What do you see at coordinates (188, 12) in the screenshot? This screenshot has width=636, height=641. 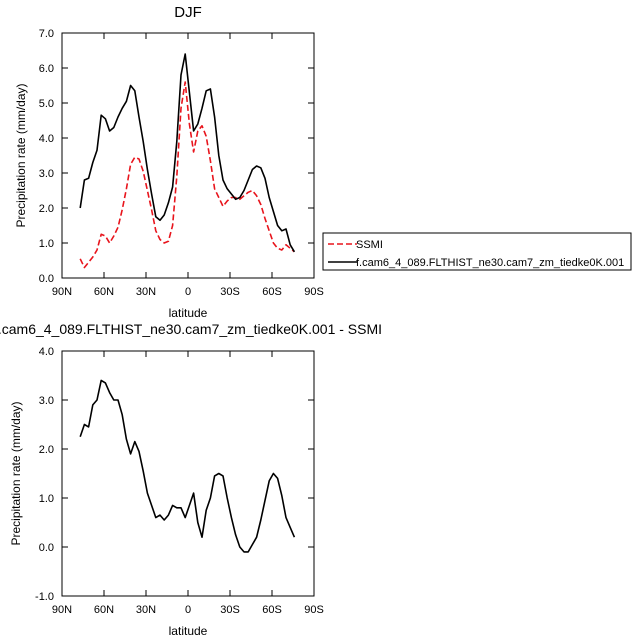 I see `panel-title: DJF` at bounding box center [188, 12].